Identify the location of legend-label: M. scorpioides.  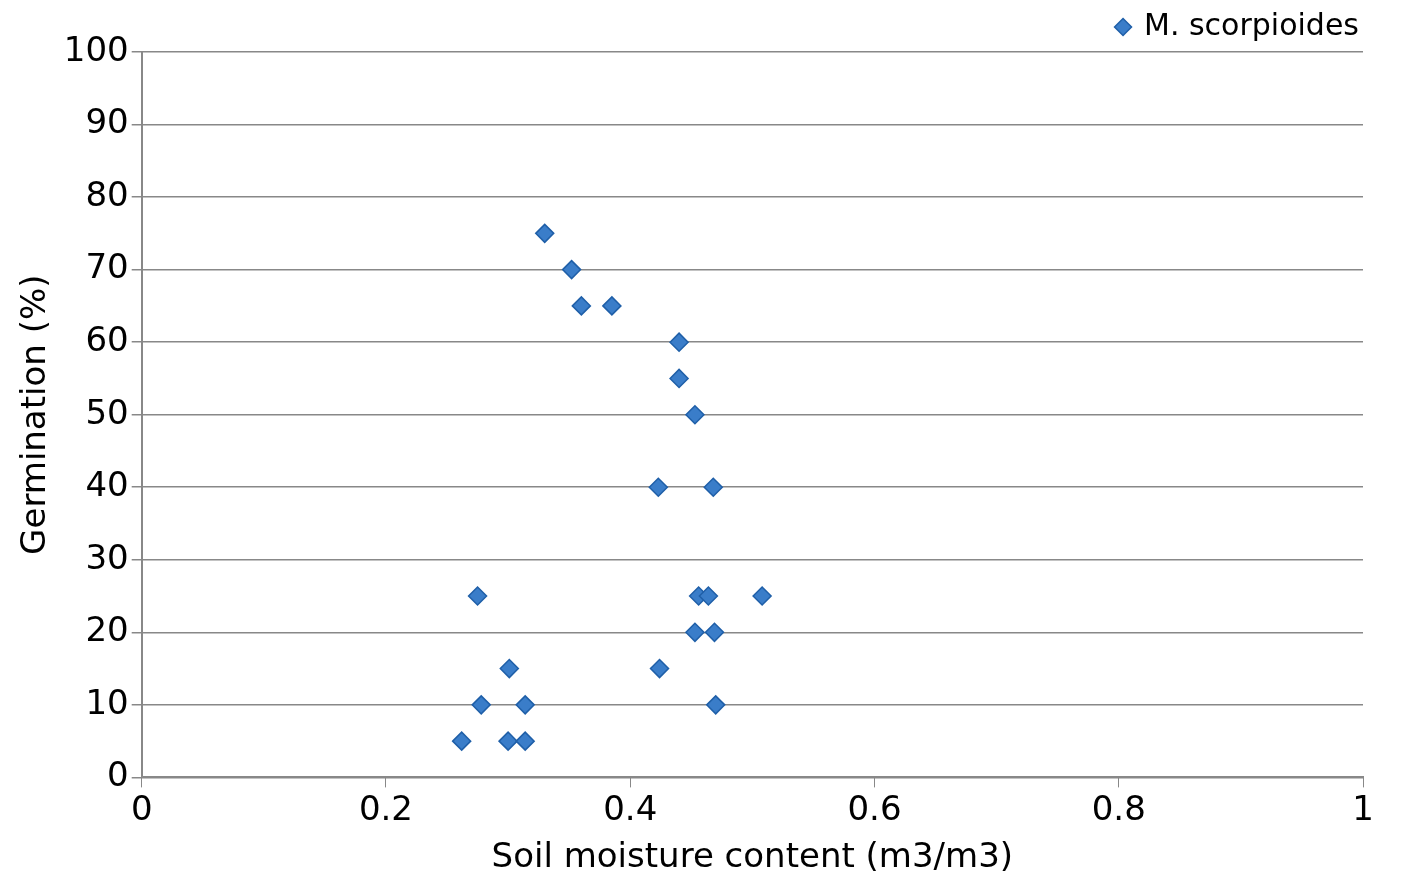
(1251, 24).